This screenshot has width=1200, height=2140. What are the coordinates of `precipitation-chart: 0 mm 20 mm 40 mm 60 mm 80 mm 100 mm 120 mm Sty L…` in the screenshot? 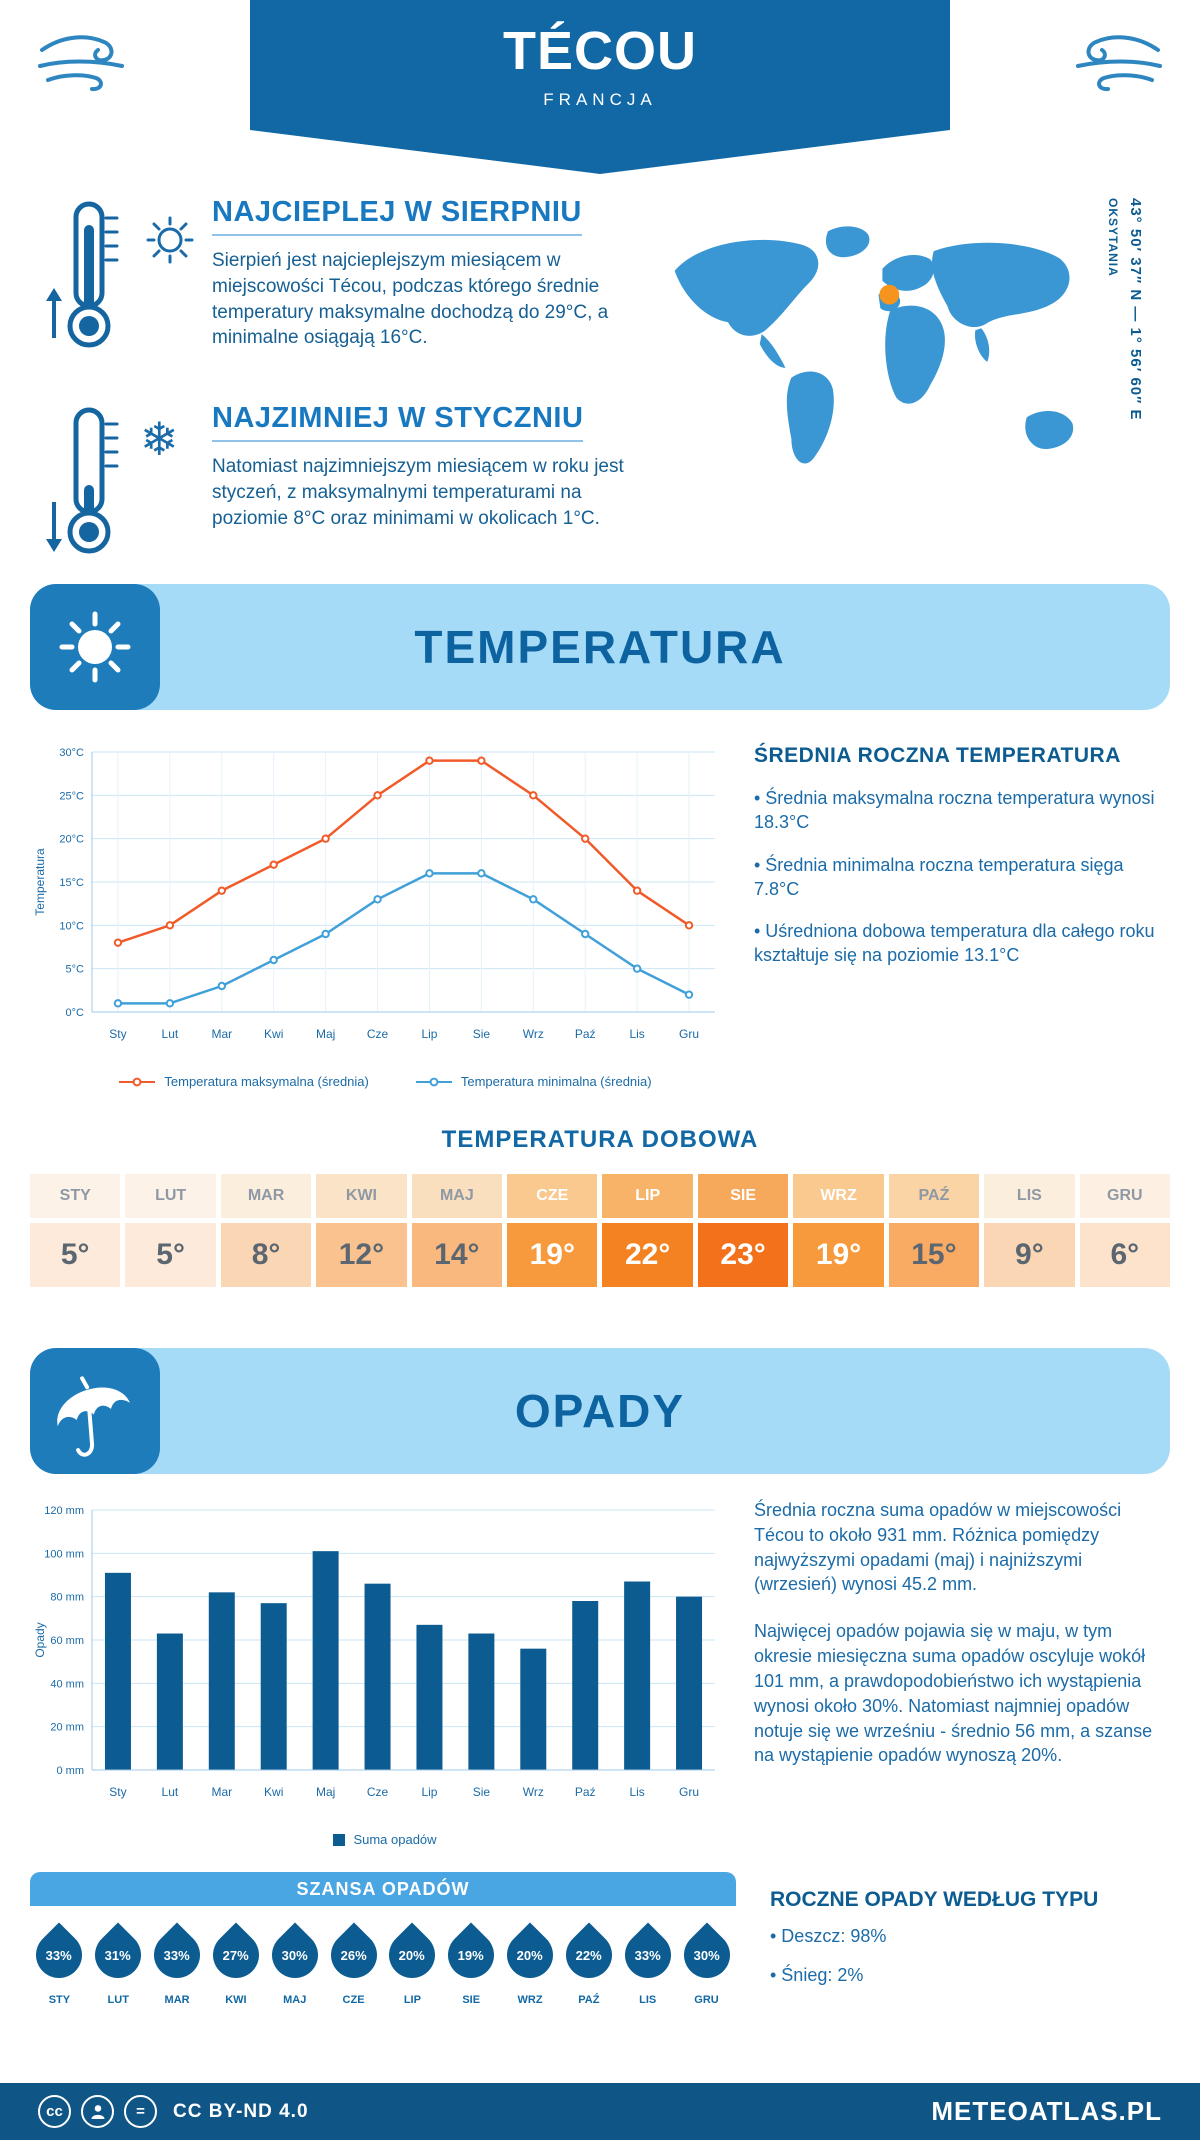 It's located at (374, 1652).